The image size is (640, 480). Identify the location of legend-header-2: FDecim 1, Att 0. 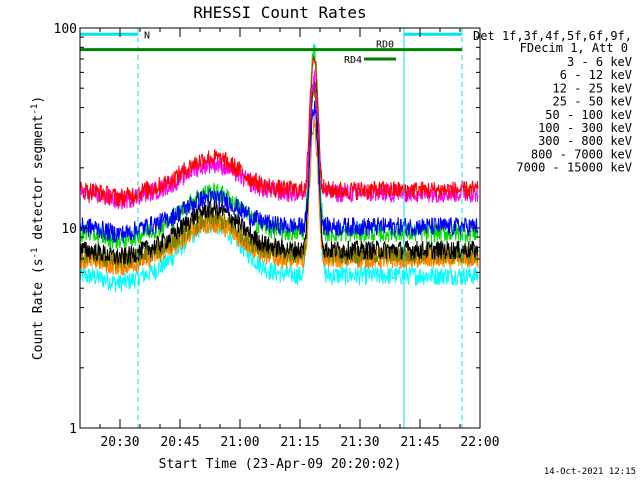
(574, 48).